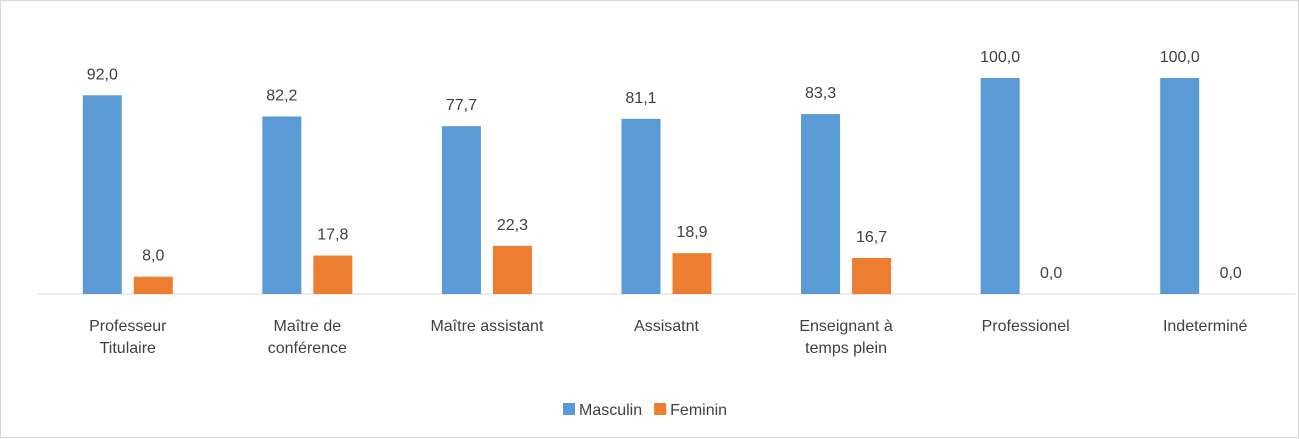 Image resolution: width=1300 pixels, height=439 pixels. What do you see at coordinates (846, 337) in the screenshot?
I see `x-tick-label: Enseignant à temps plein` at bounding box center [846, 337].